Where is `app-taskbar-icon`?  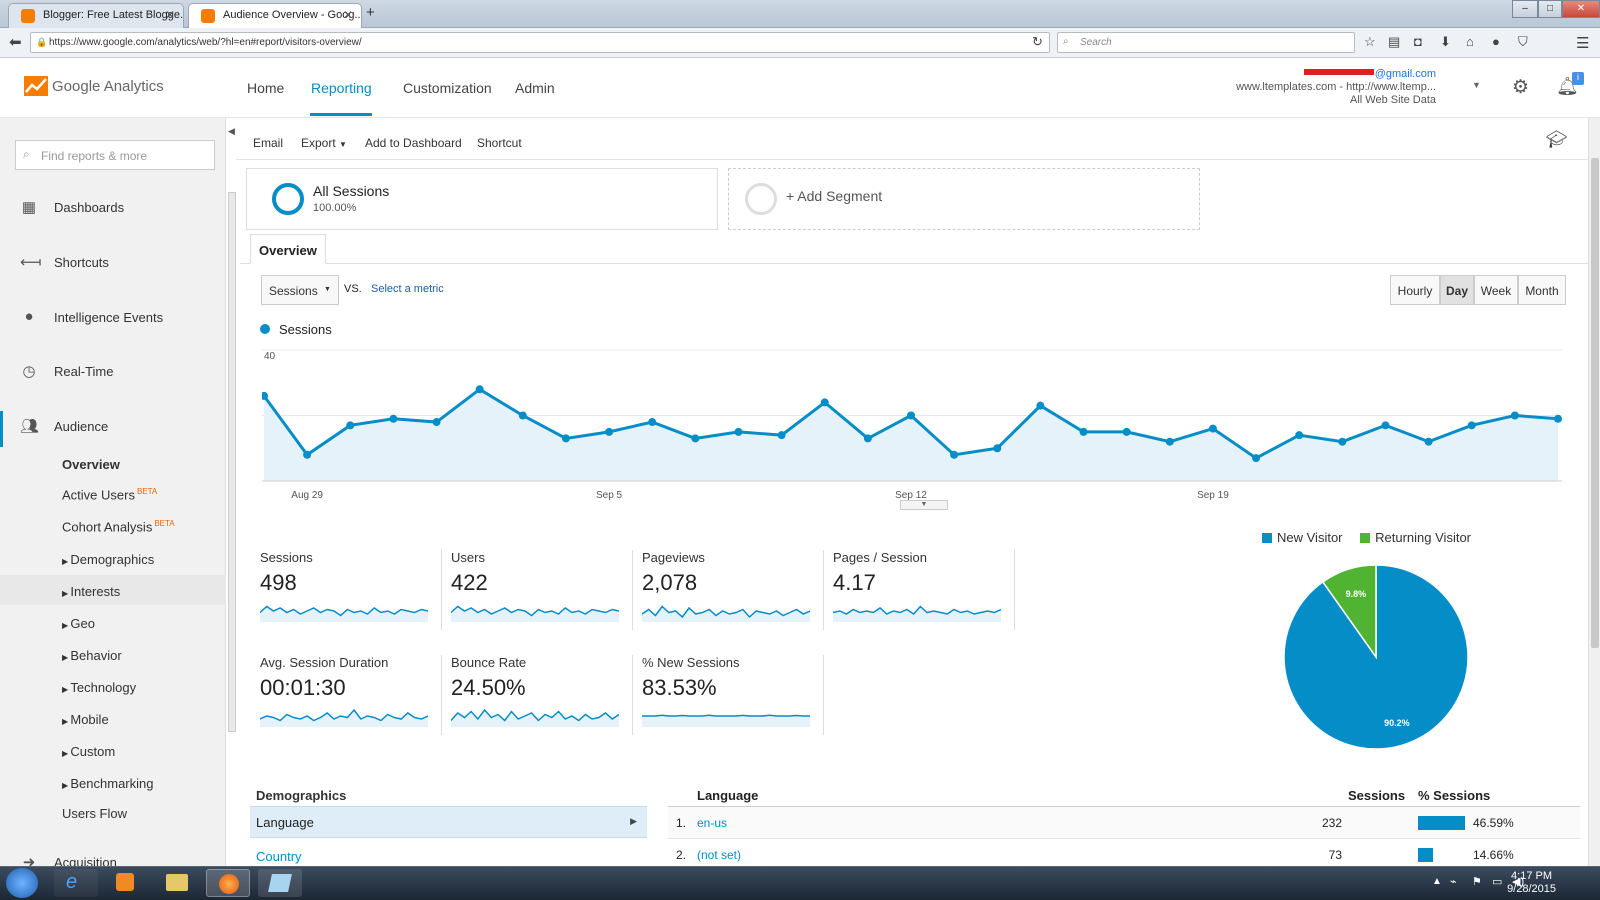 app-taskbar-icon is located at coordinates (280, 883).